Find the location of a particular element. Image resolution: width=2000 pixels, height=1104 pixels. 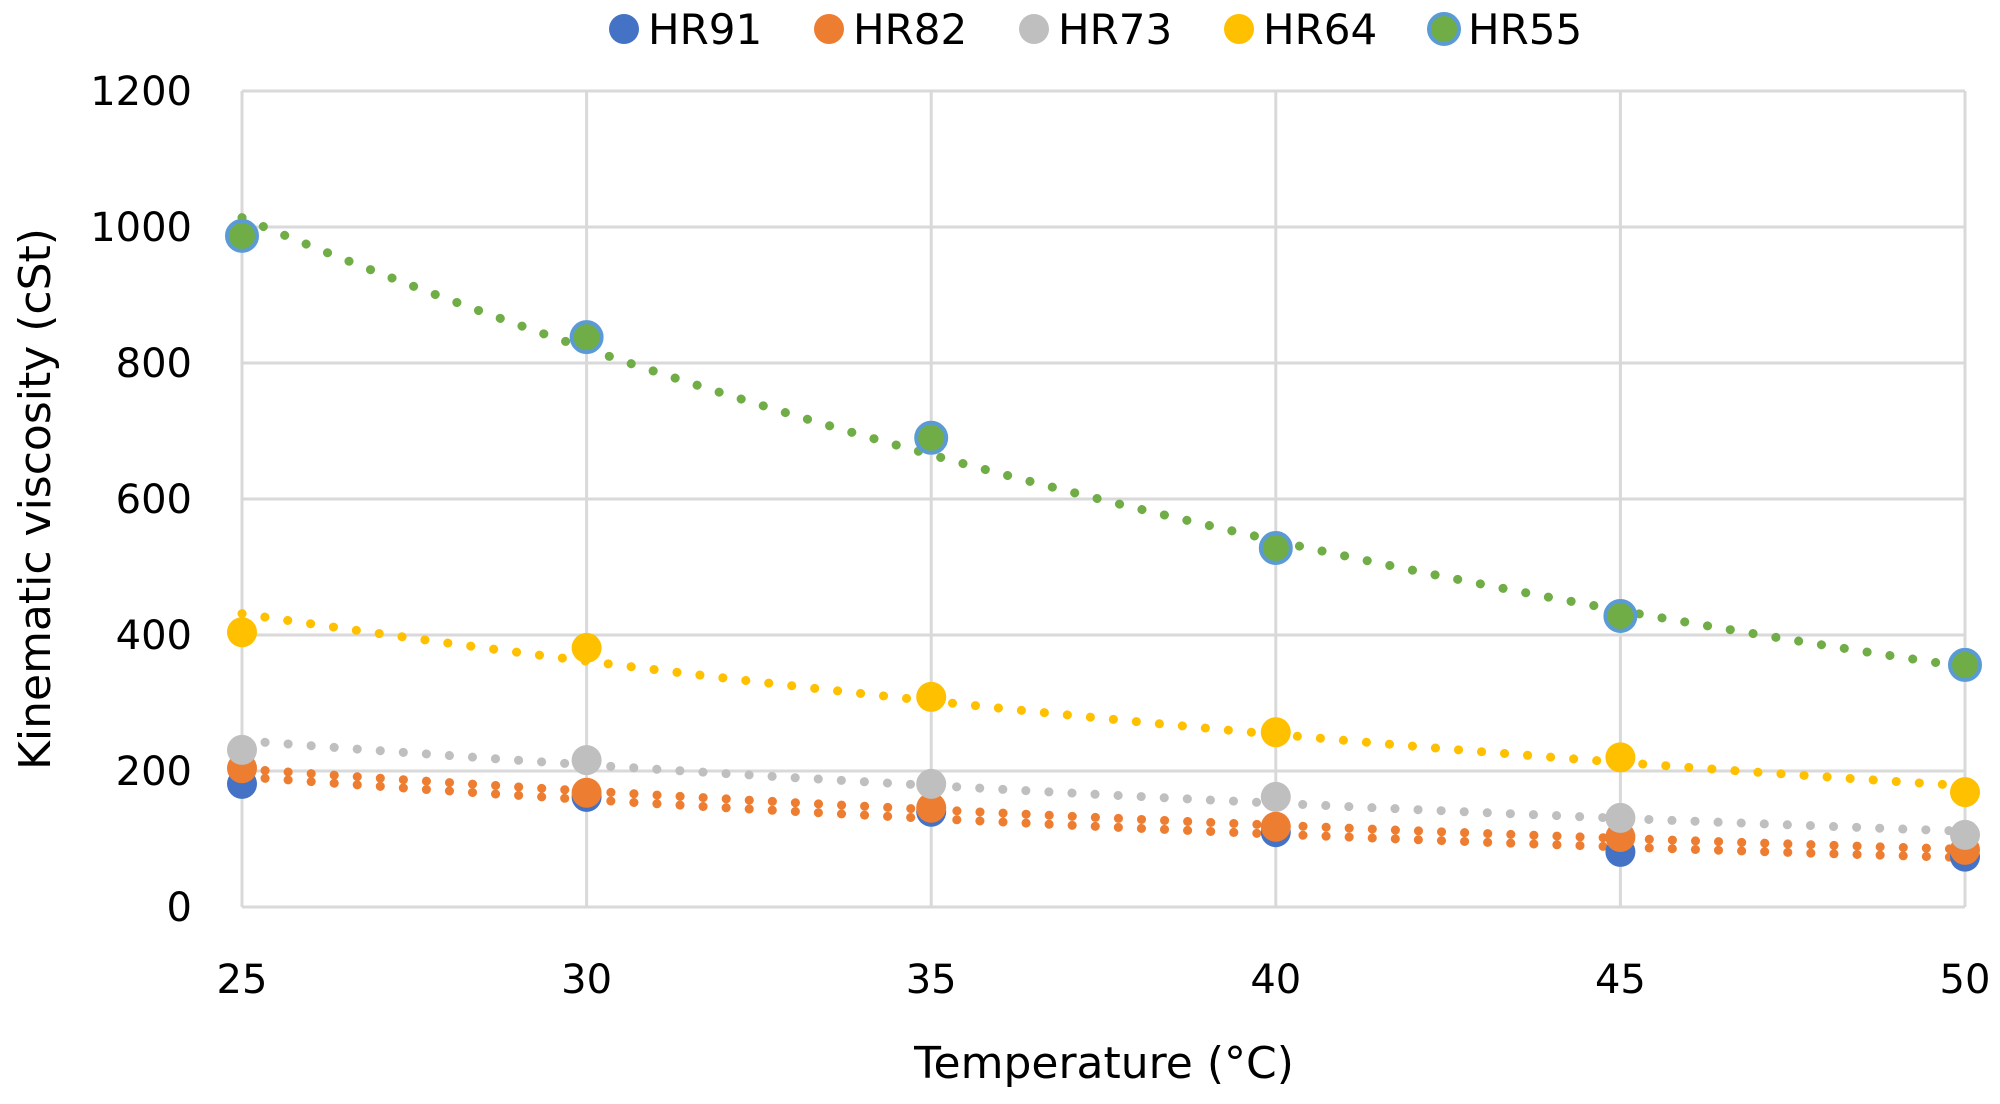

x-tick-label: 40 is located at coordinates (1275, 980).